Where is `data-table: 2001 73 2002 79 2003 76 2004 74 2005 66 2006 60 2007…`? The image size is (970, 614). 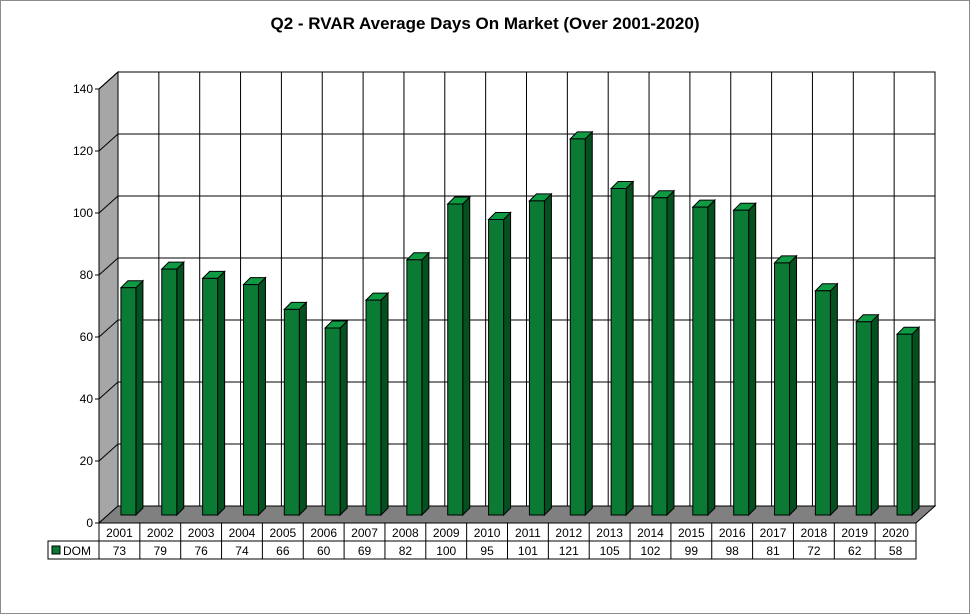
data-table: 2001 73 2002 79 2003 76 2004 74 2005 66 2006 60 2007… is located at coordinates (482, 541).